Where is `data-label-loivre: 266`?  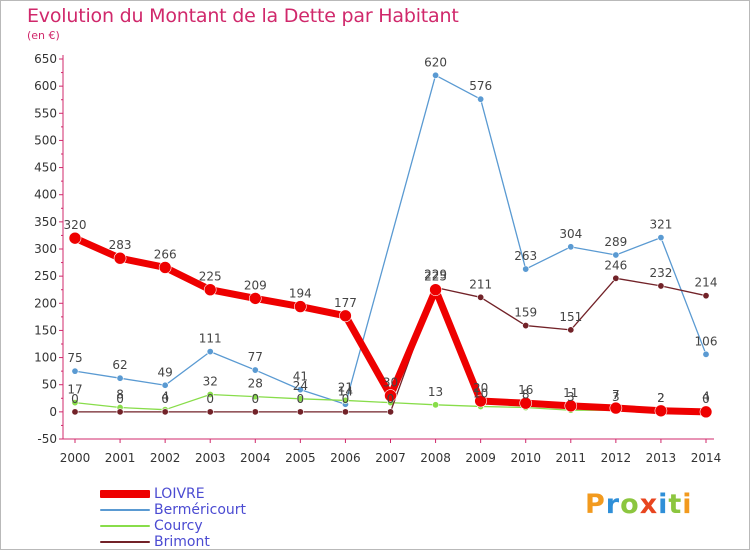 data-label-loivre: 266 is located at coordinates (165, 254).